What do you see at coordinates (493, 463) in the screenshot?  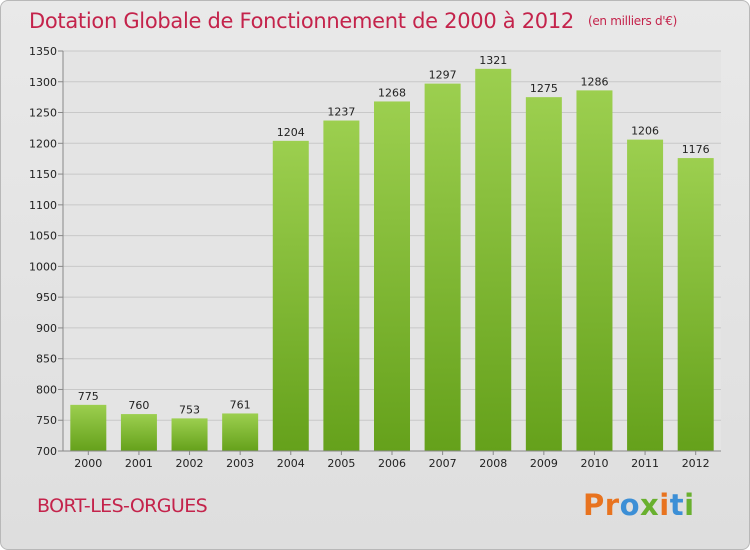 I see `x-tick-label: 2008` at bounding box center [493, 463].